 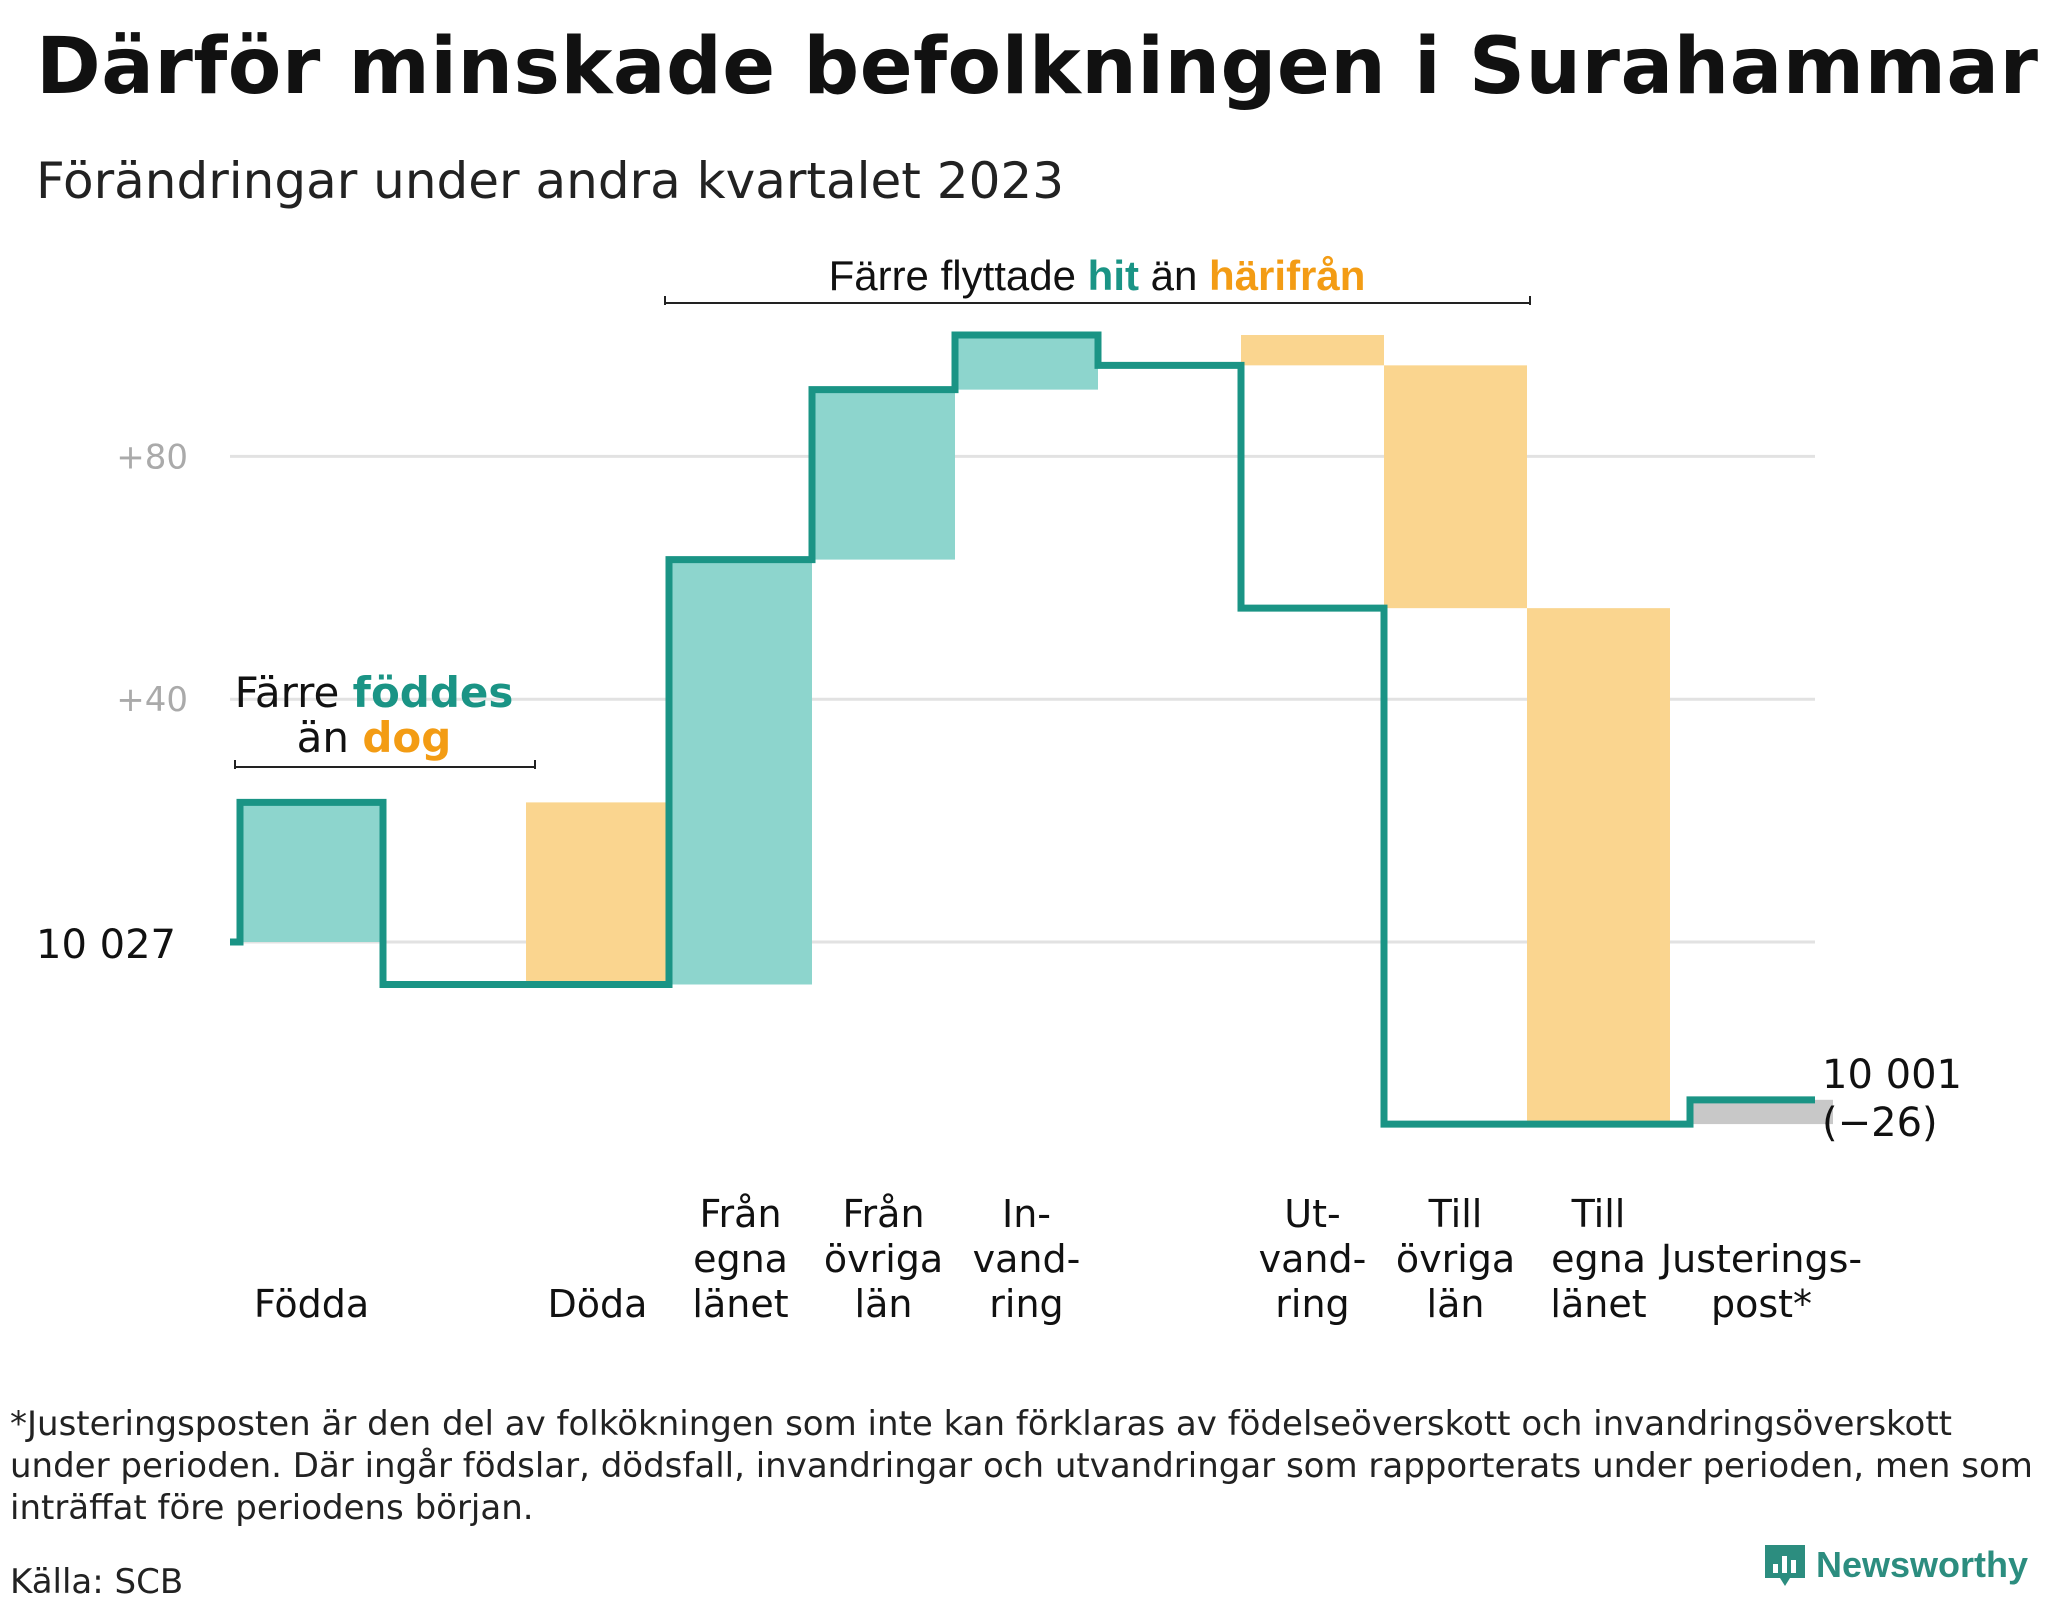 I want to click on births-annotation-part: än, so click(x=330, y=737).